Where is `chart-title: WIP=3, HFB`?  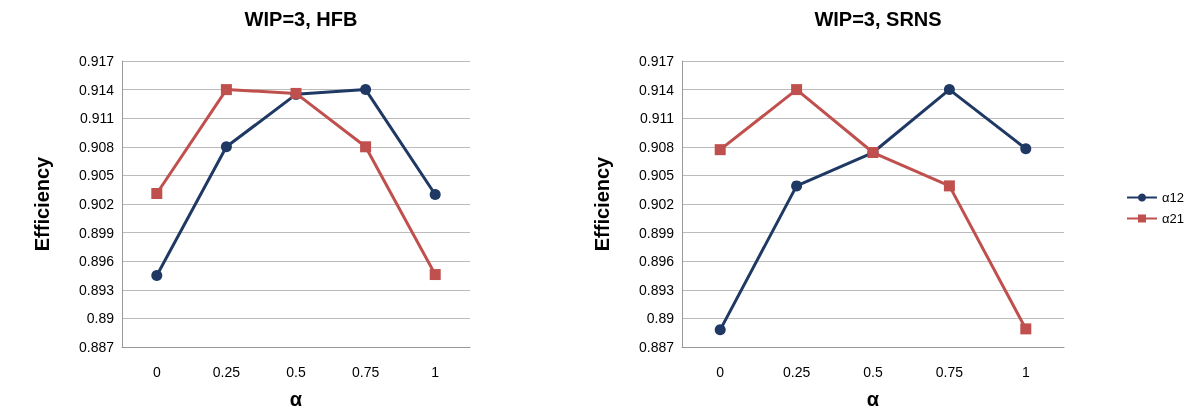 chart-title: WIP=3, HFB is located at coordinates (301, 19).